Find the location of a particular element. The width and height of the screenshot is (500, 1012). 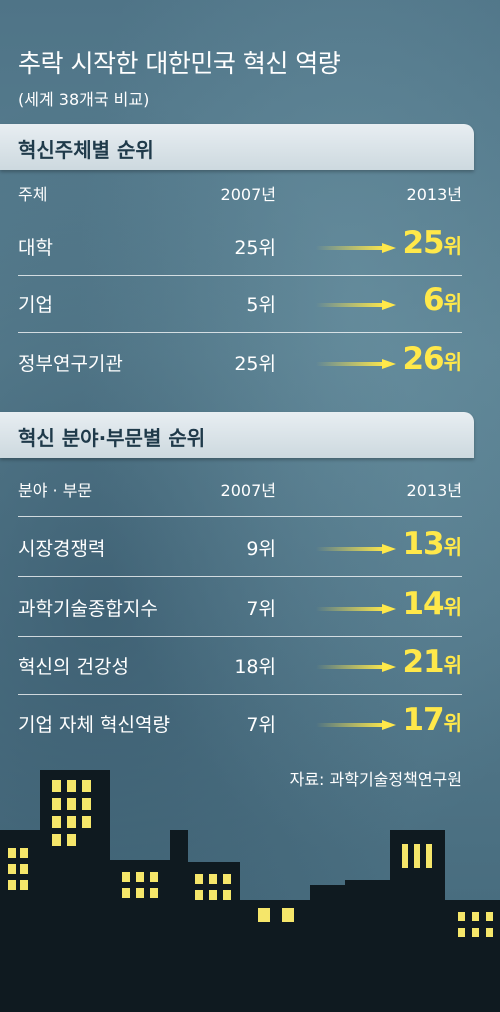

rank-2013: 13위 is located at coordinates (432, 544).